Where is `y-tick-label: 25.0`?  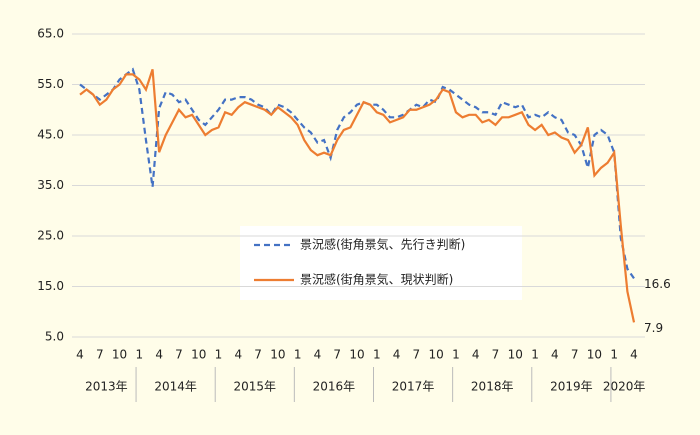
y-tick-label: 25.0 is located at coordinates (50, 236).